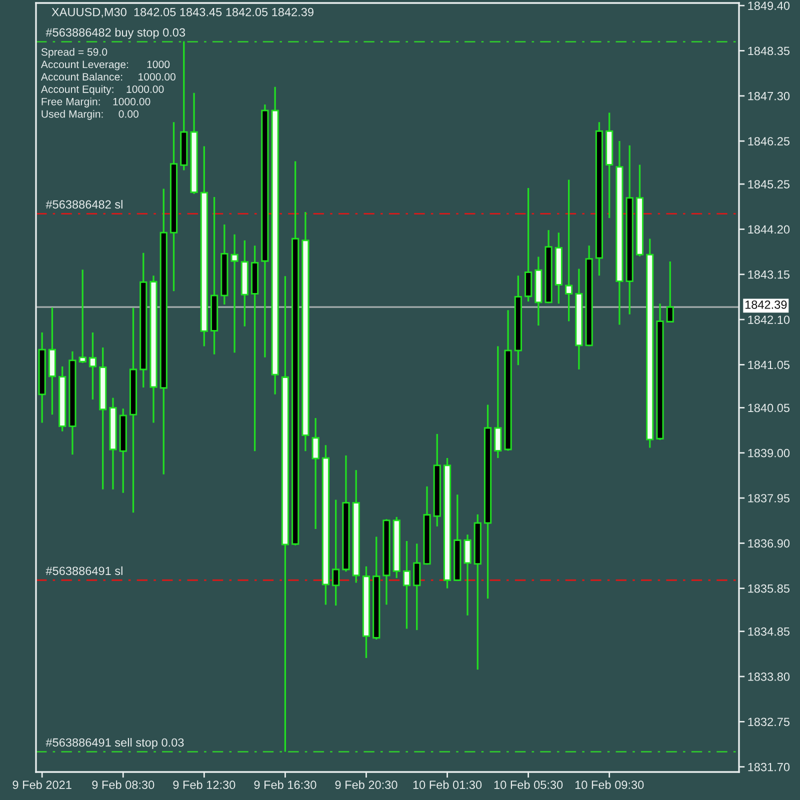 The height and width of the screenshot is (800, 800). I want to click on x-tick-label: 9 Feb 2021, so click(42, 785).